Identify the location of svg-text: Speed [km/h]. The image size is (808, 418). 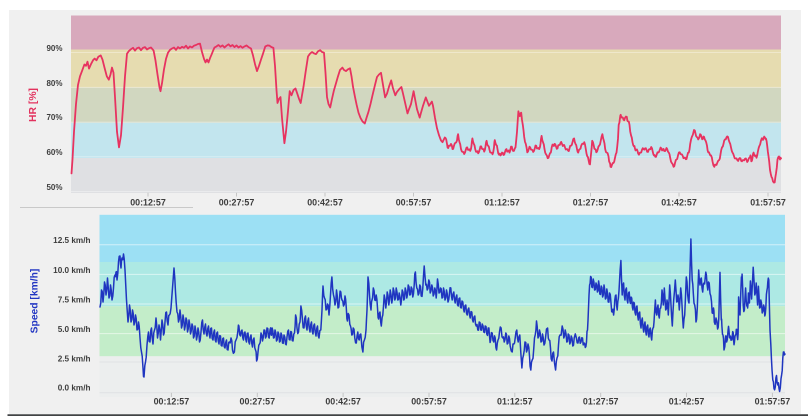
(35, 301).